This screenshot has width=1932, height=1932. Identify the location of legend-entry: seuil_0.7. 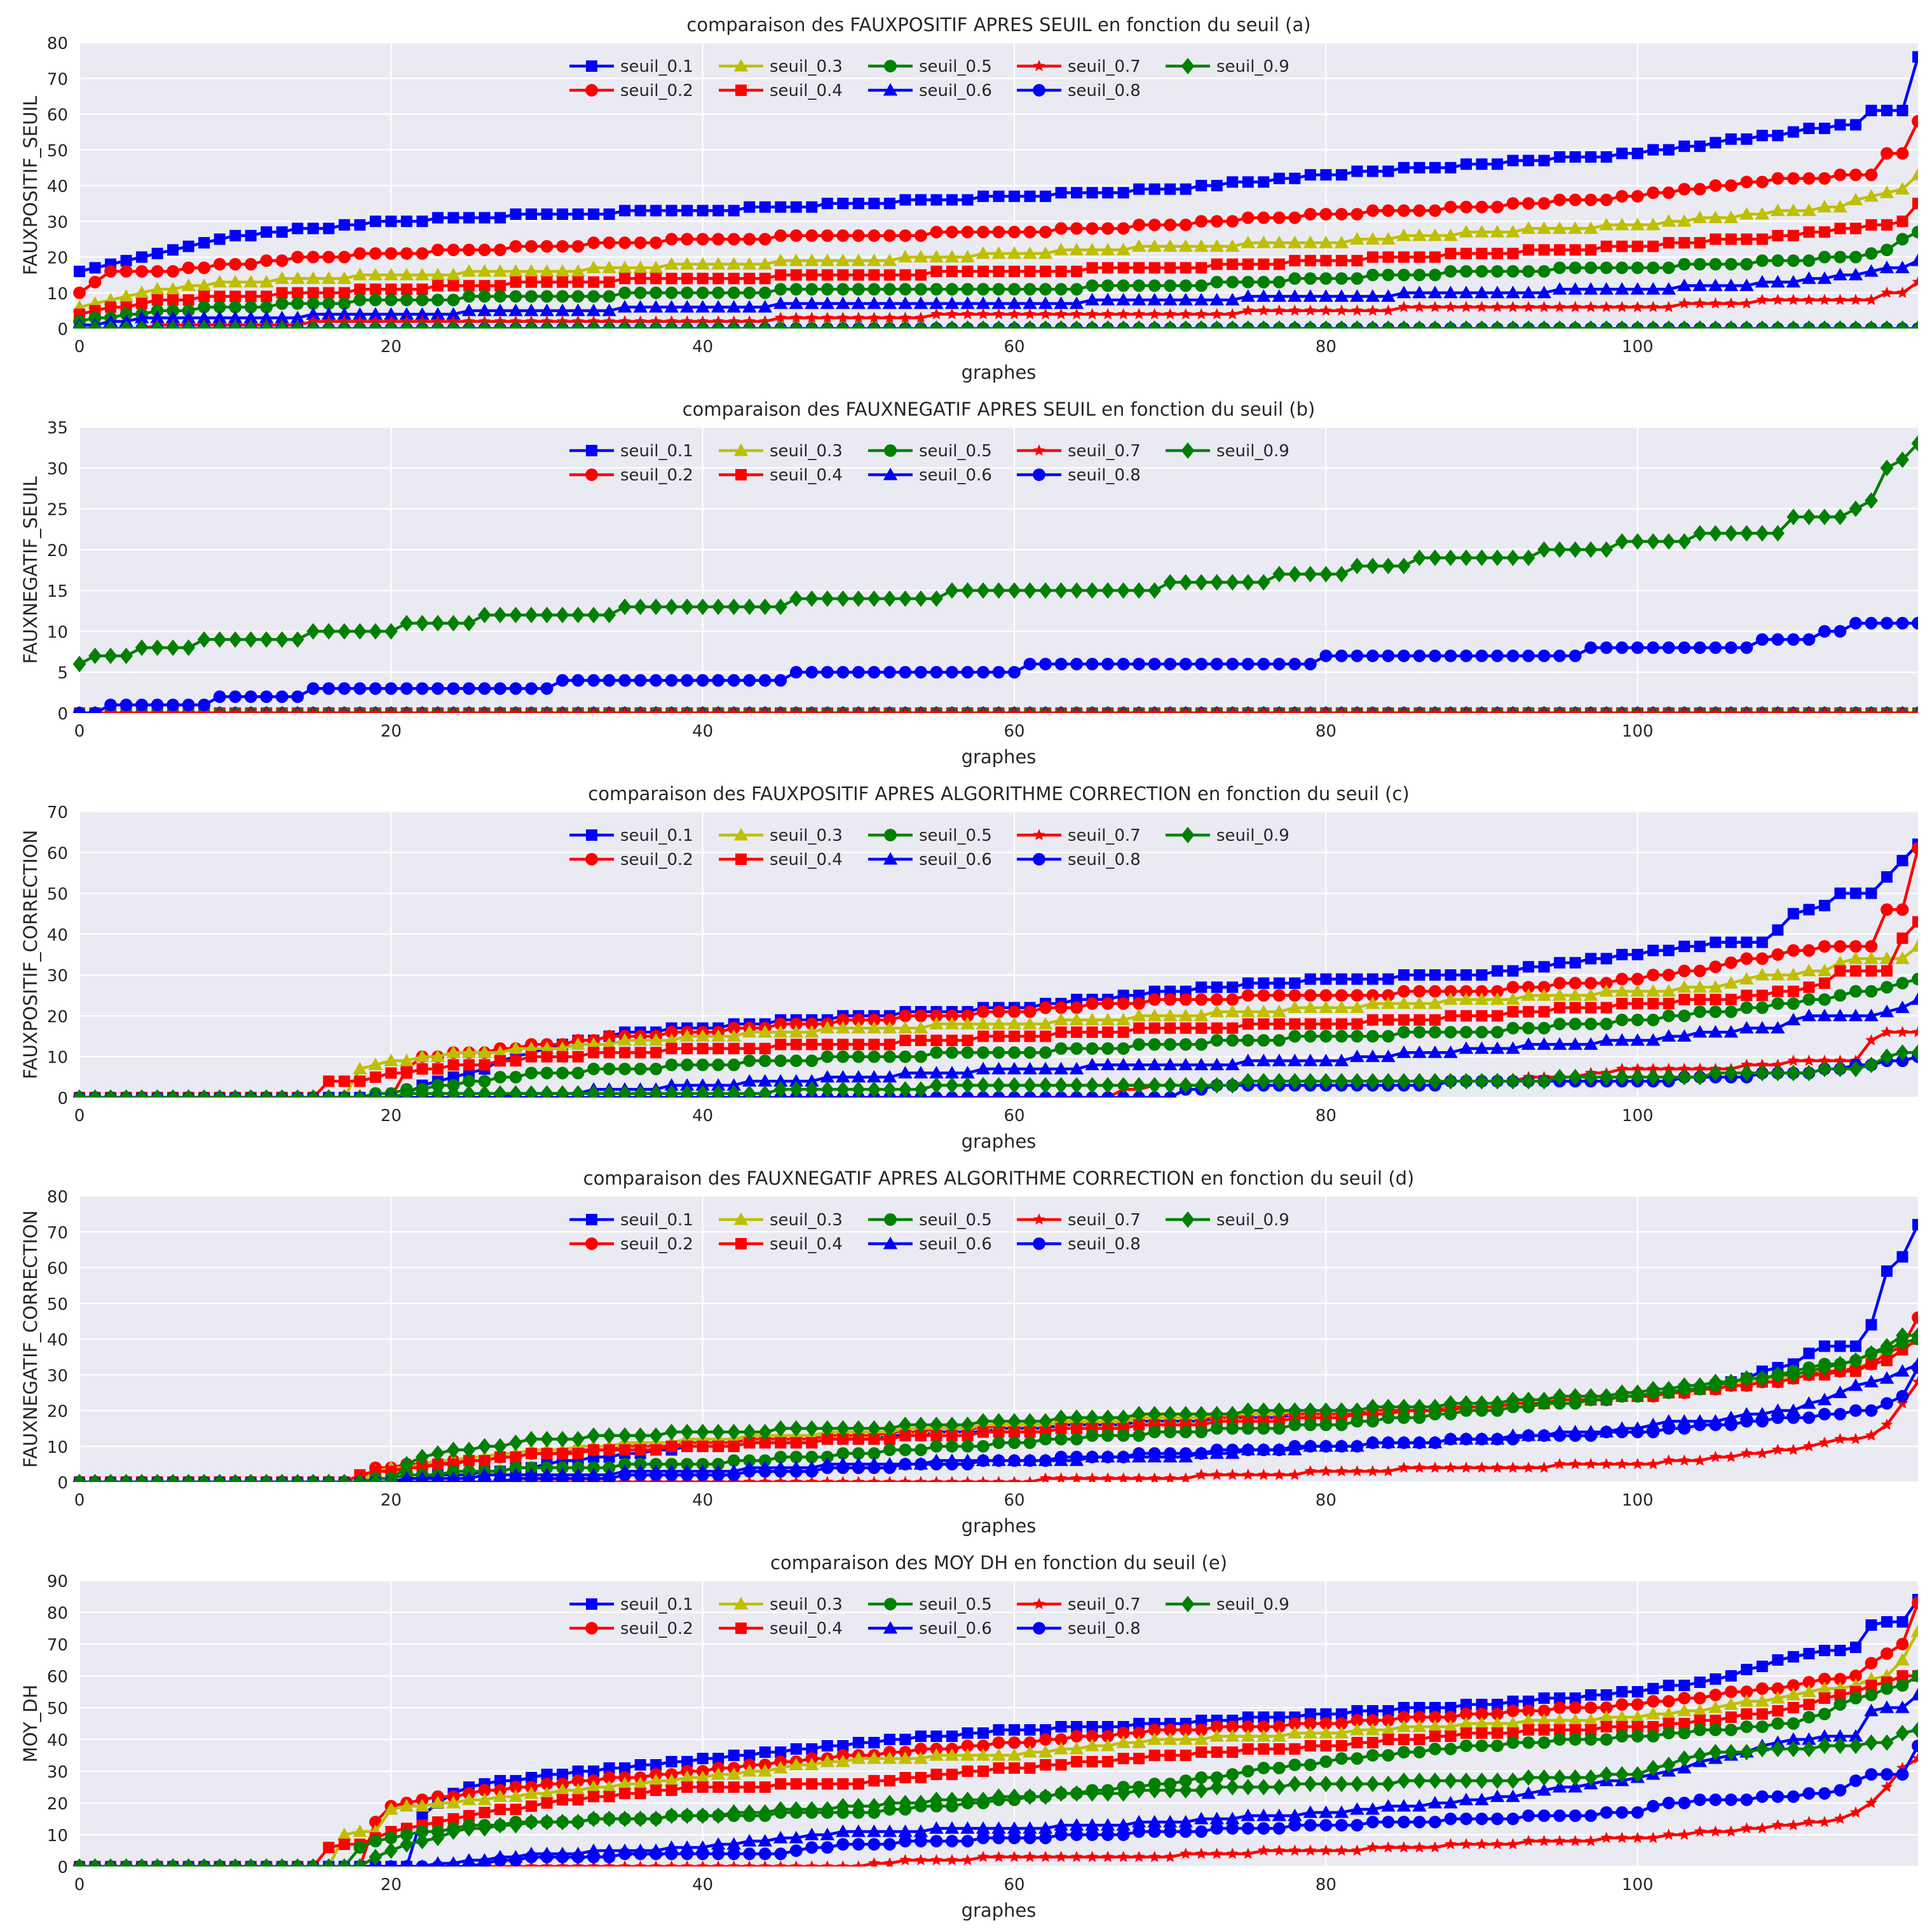
(1079, 1221).